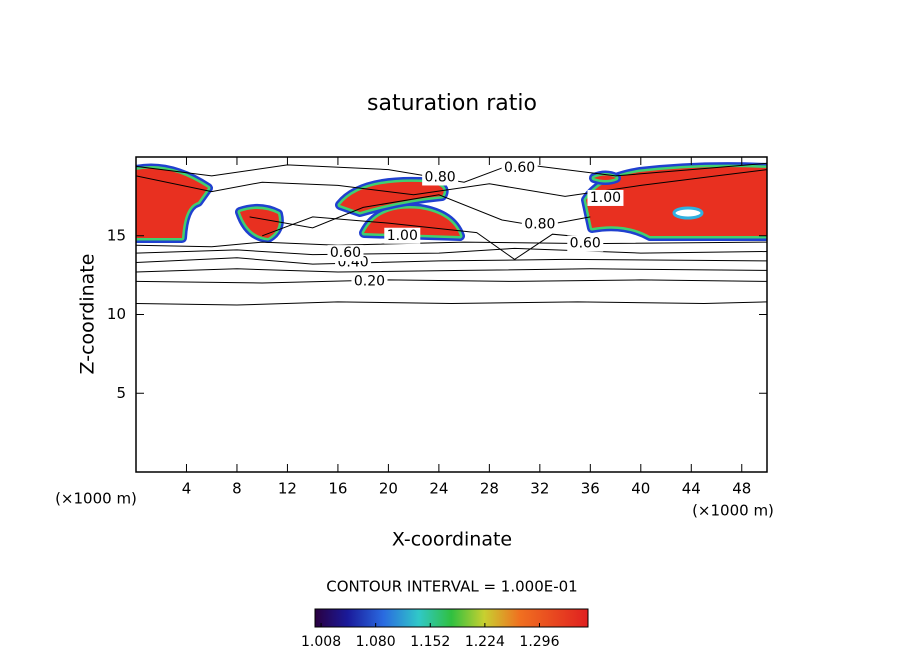 Image resolution: width=904 pixels, height=654 pixels. Describe the element at coordinates (321, 642) in the screenshot. I see `colorbar-tick-label: 1.008` at that location.